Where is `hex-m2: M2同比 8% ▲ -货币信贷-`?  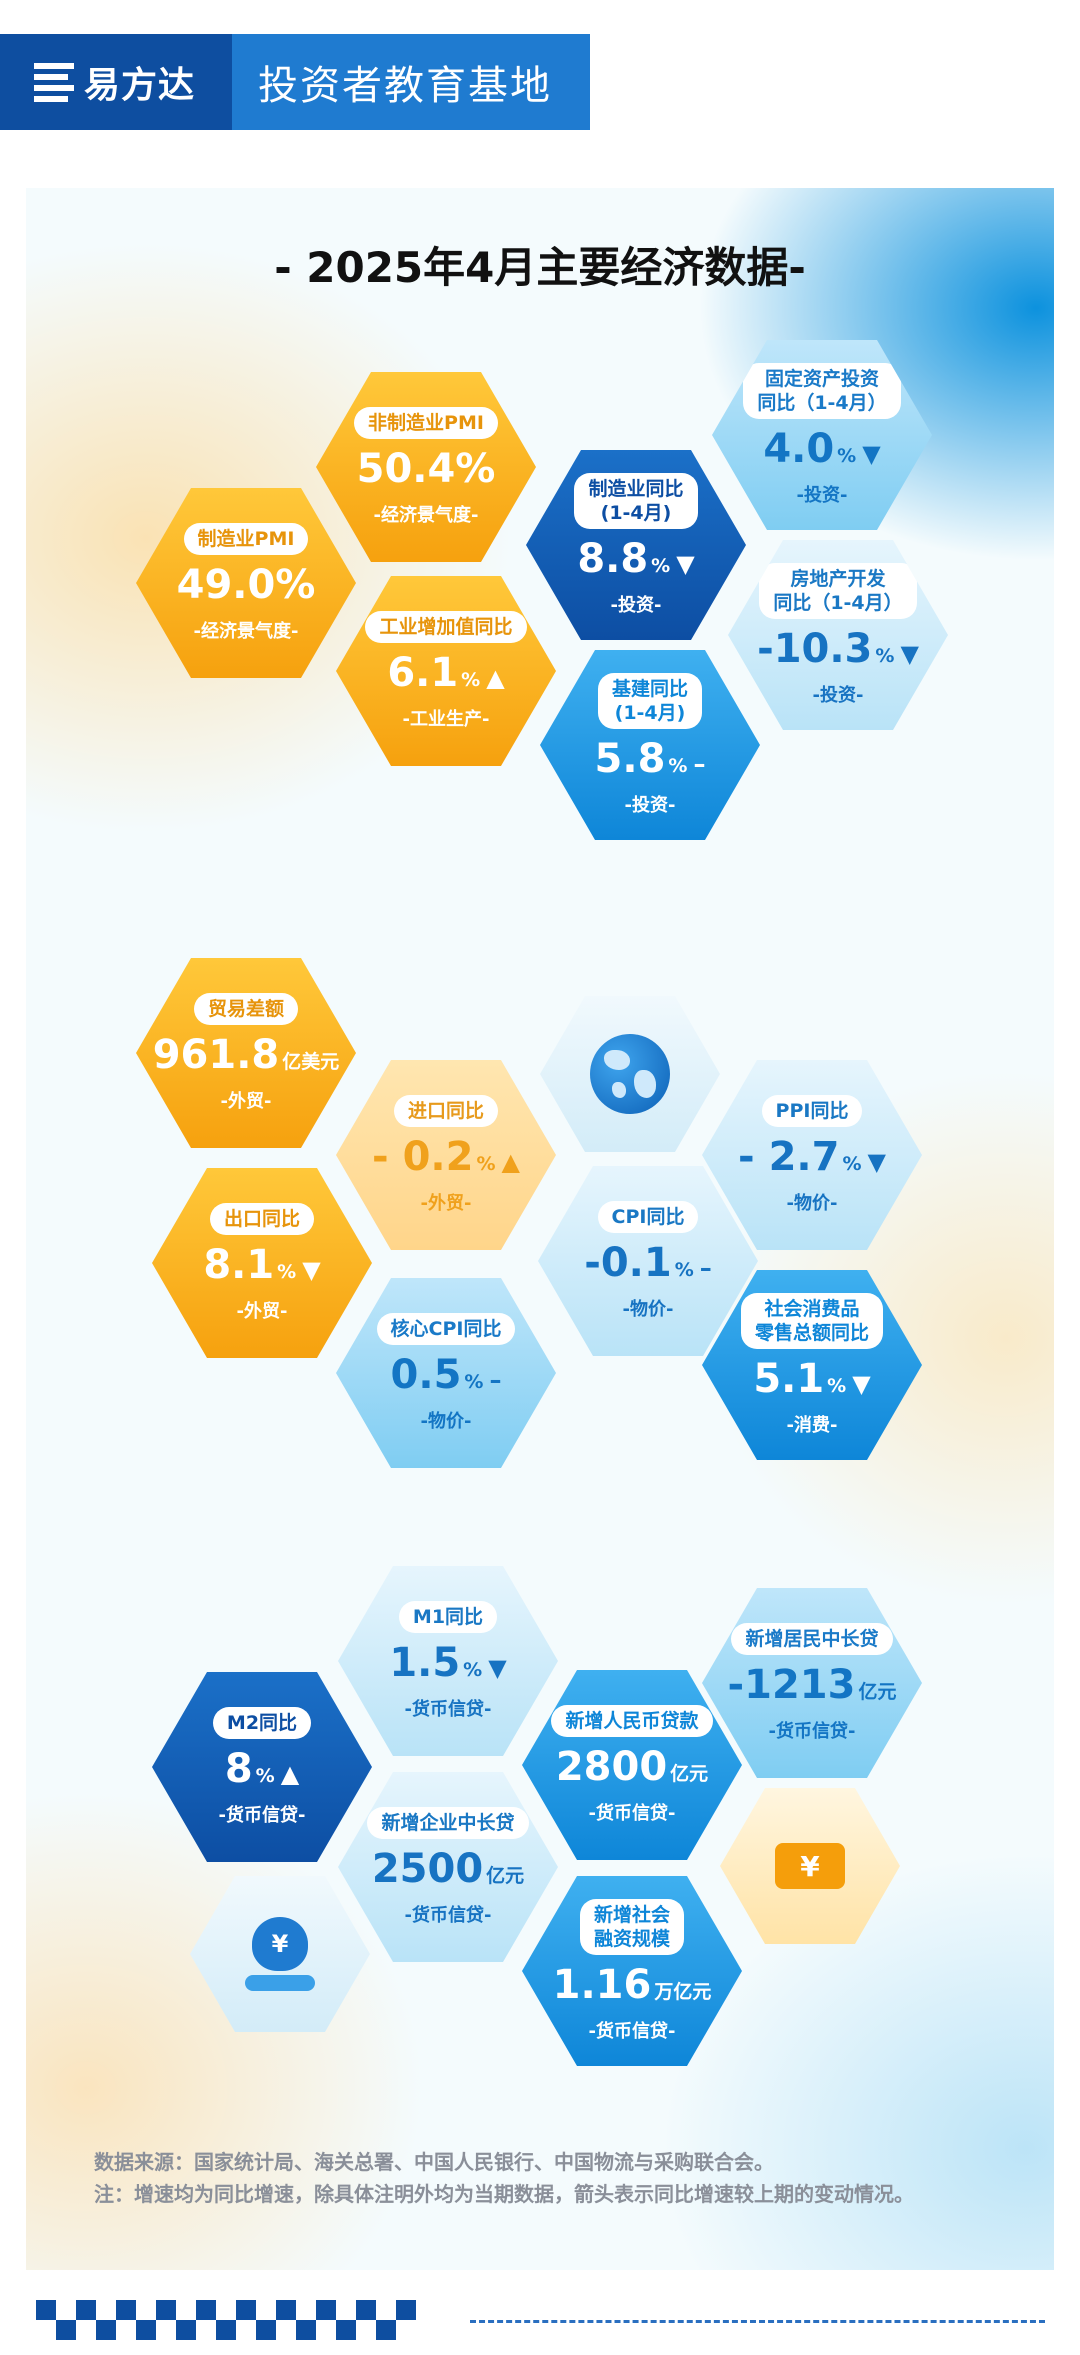 hex-m2: M2同比 8% ▲ -货币信贷- is located at coordinates (262, 1767).